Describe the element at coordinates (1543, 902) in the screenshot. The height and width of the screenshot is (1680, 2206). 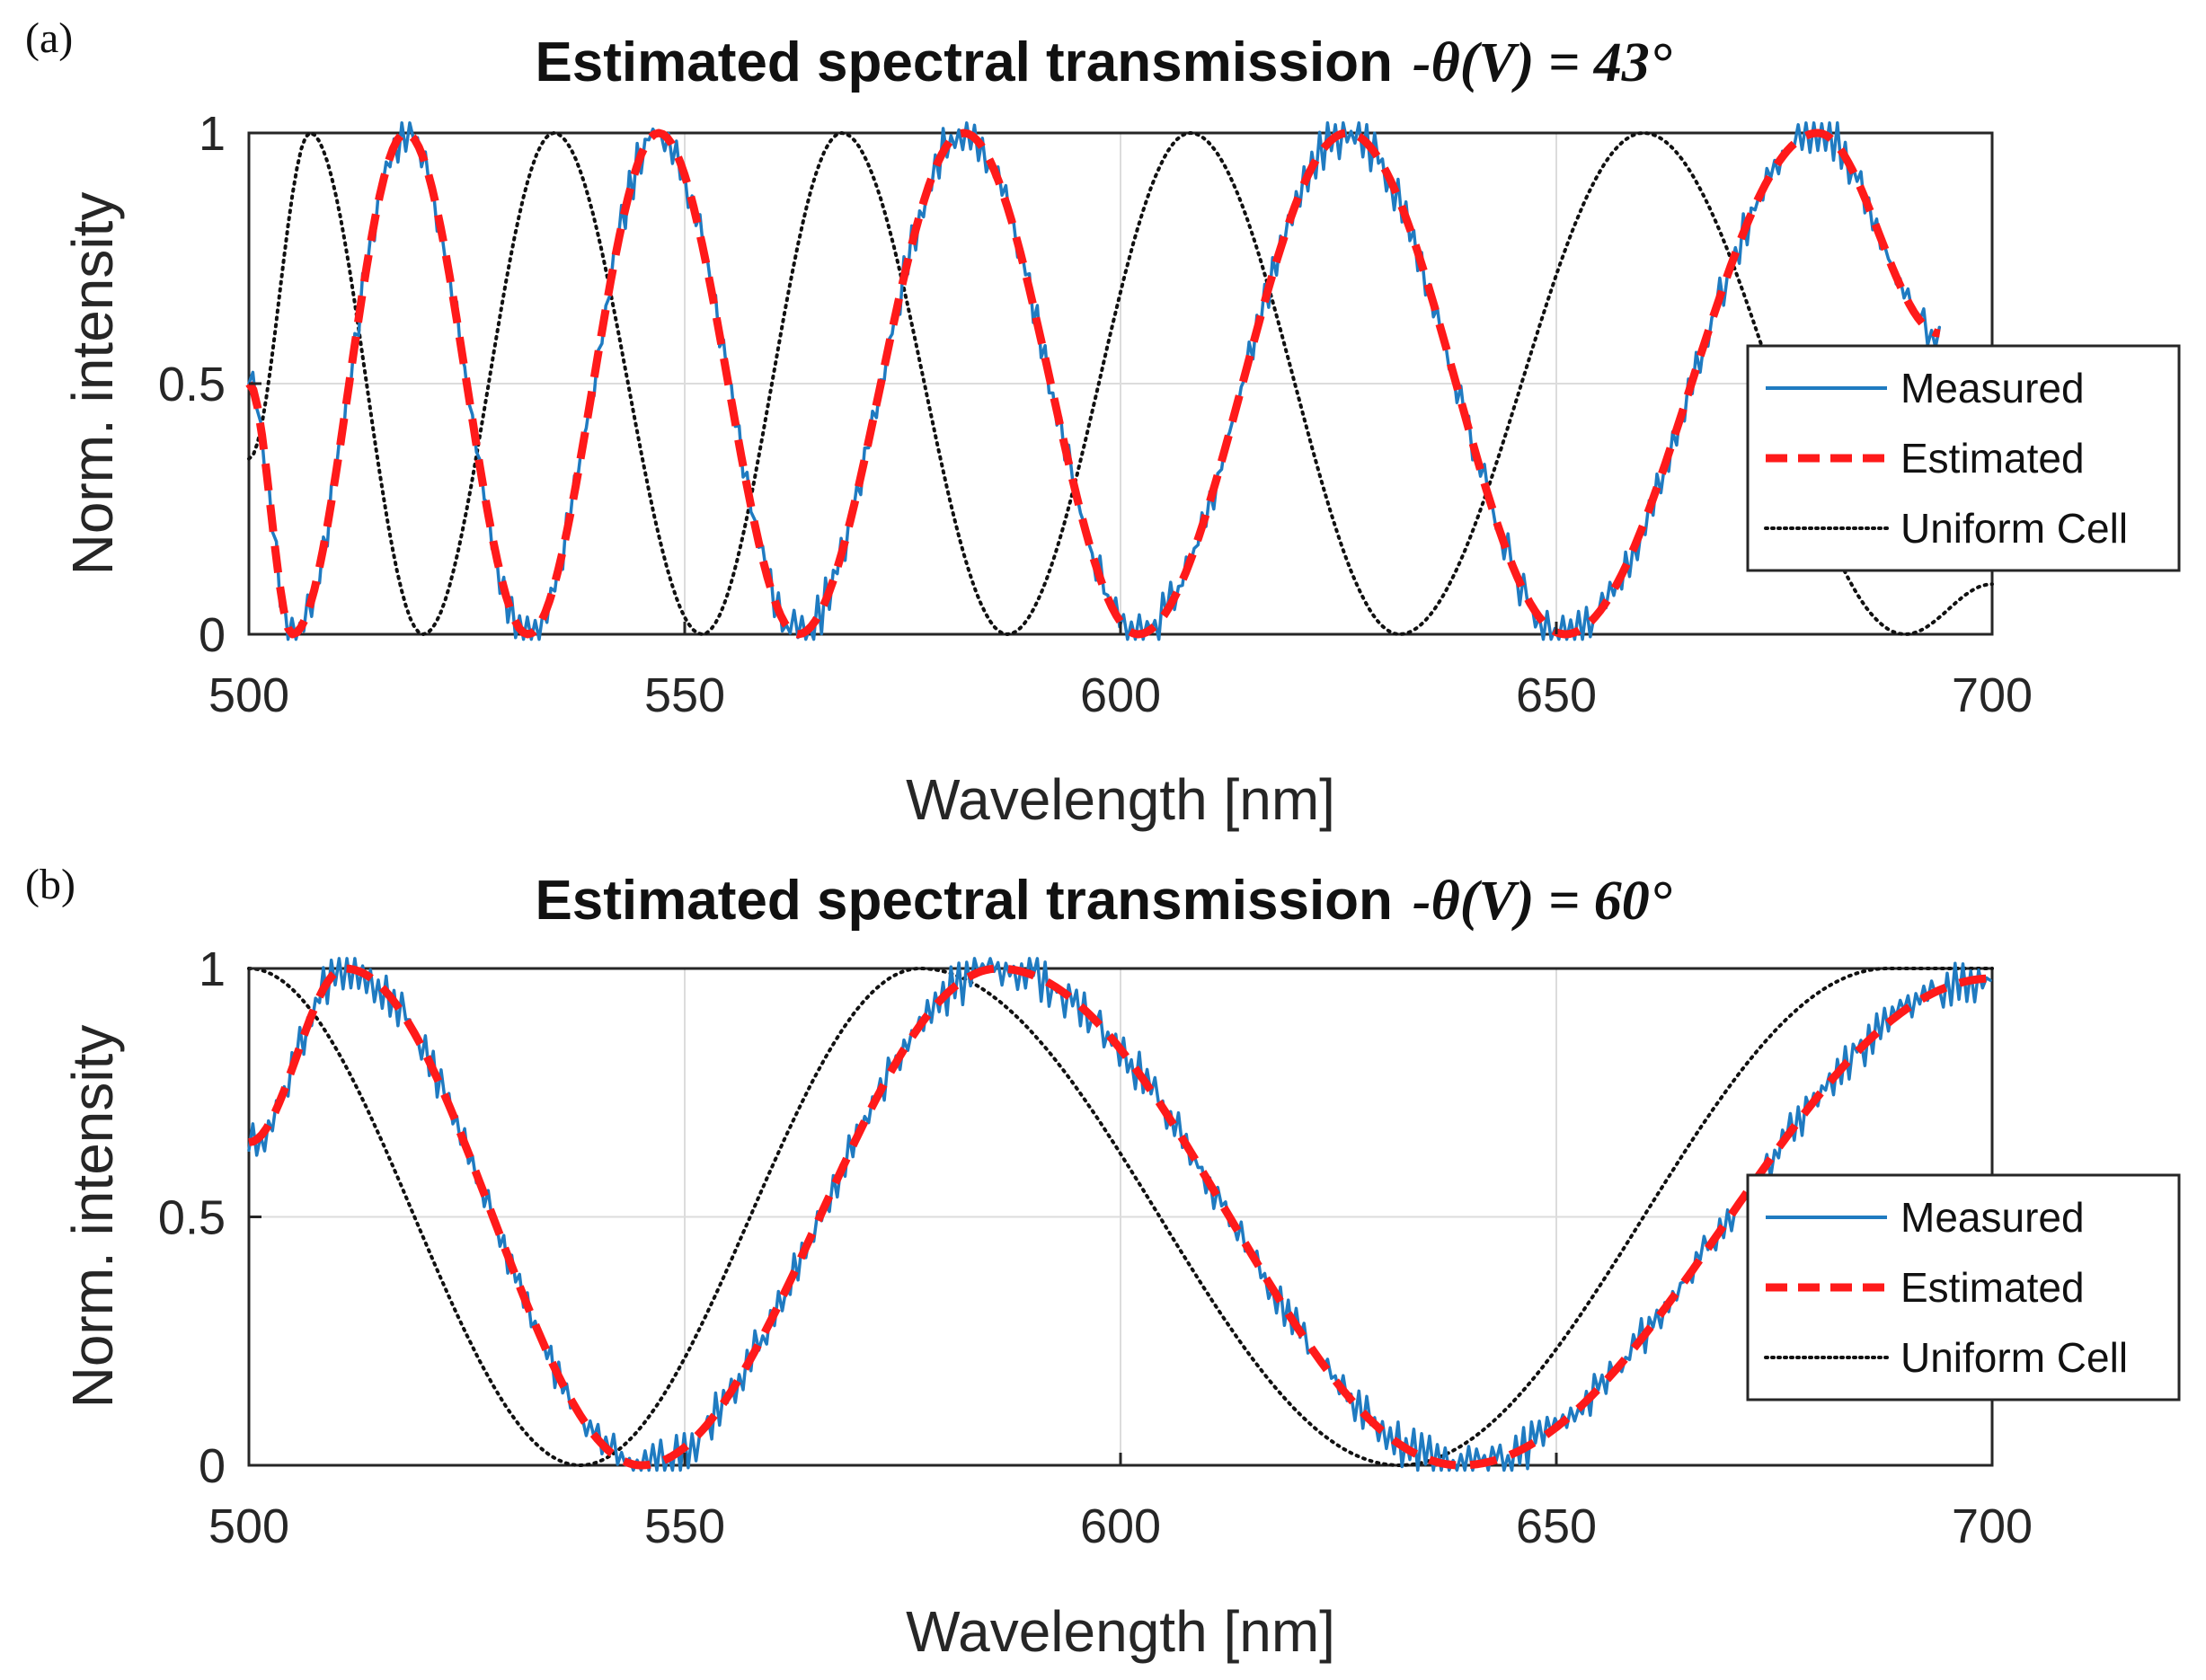
I see `chart-title-suffix: -θ(V) = 60°` at that location.